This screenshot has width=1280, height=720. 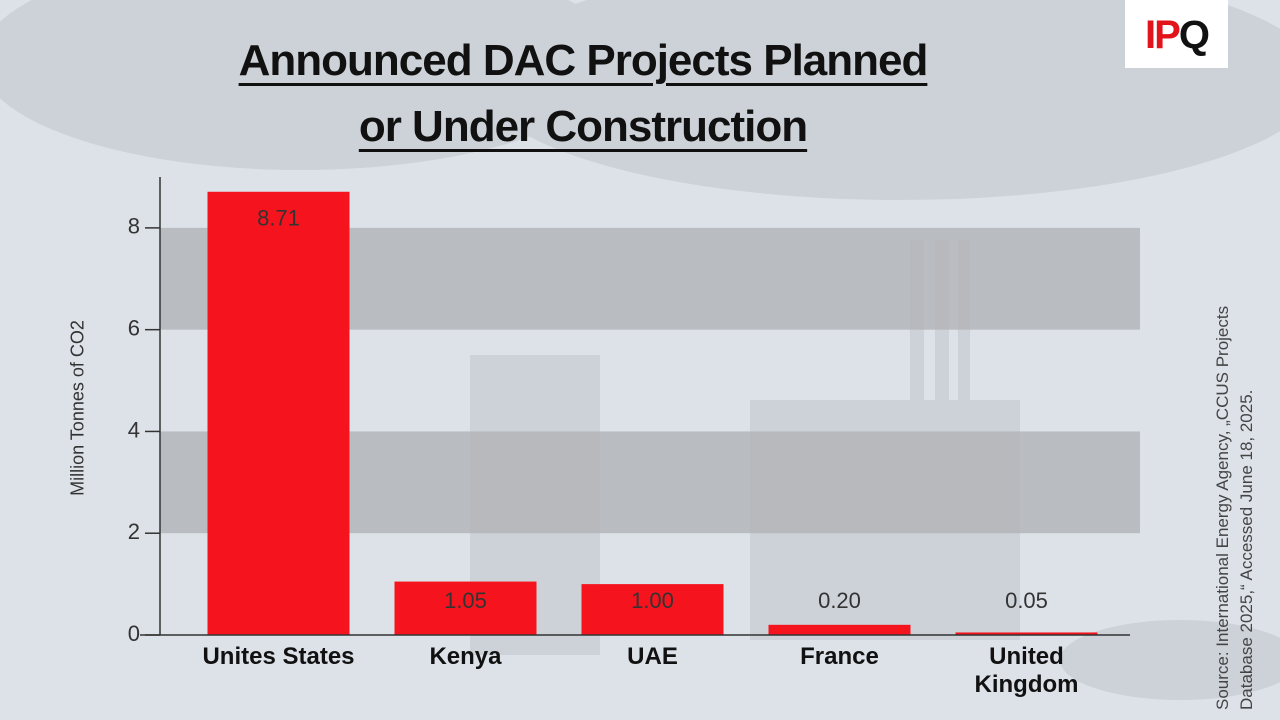 I want to click on x-tick-label: United Kingdom, so click(x=1026, y=670).